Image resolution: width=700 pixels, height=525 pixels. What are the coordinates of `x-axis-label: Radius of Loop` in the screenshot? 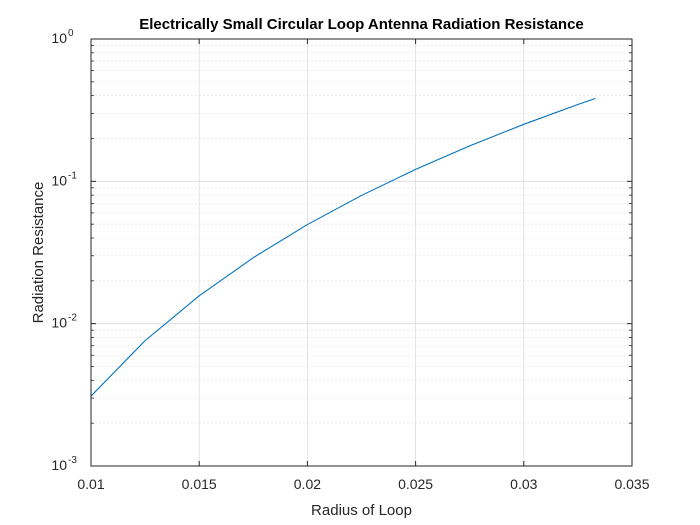 It's located at (361, 510).